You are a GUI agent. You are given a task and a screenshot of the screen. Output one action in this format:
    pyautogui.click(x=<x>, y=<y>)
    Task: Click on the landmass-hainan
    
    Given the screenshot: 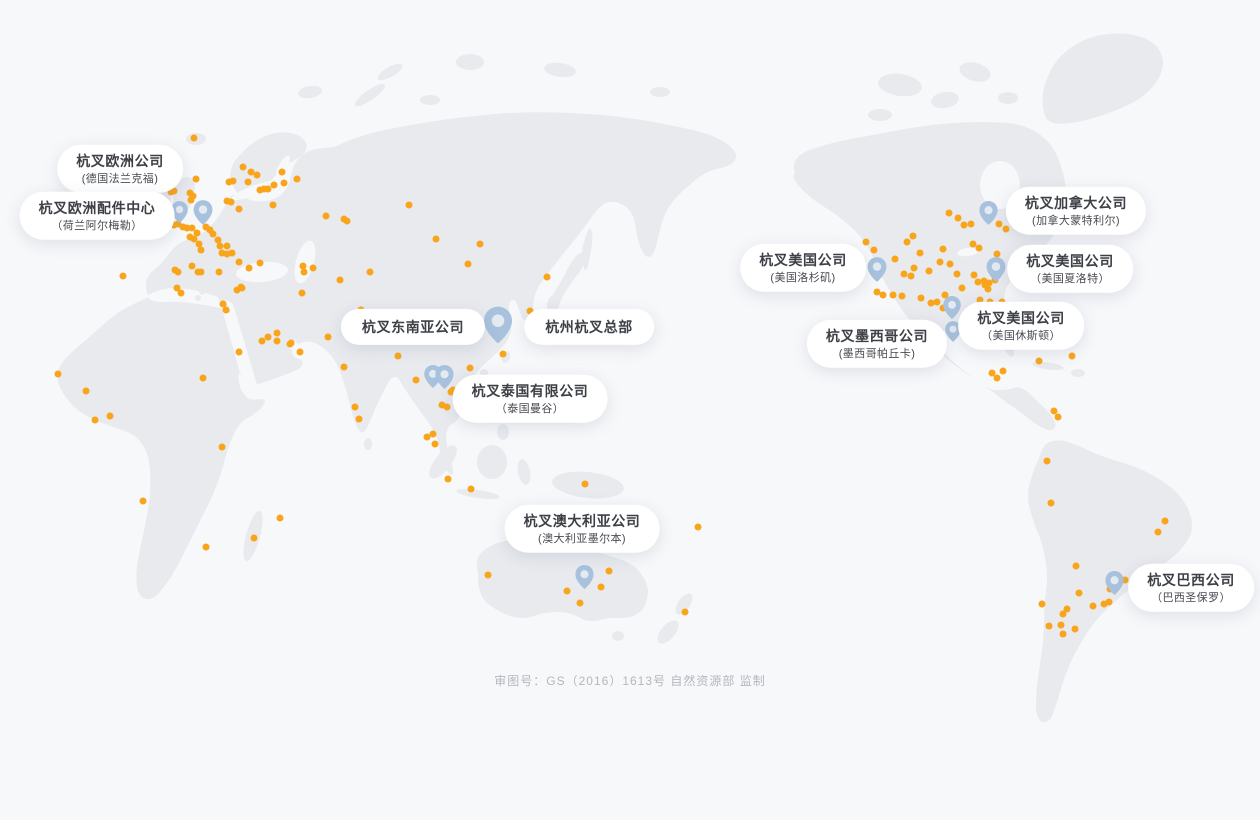 What is the action you would take?
    pyautogui.click(x=484, y=373)
    